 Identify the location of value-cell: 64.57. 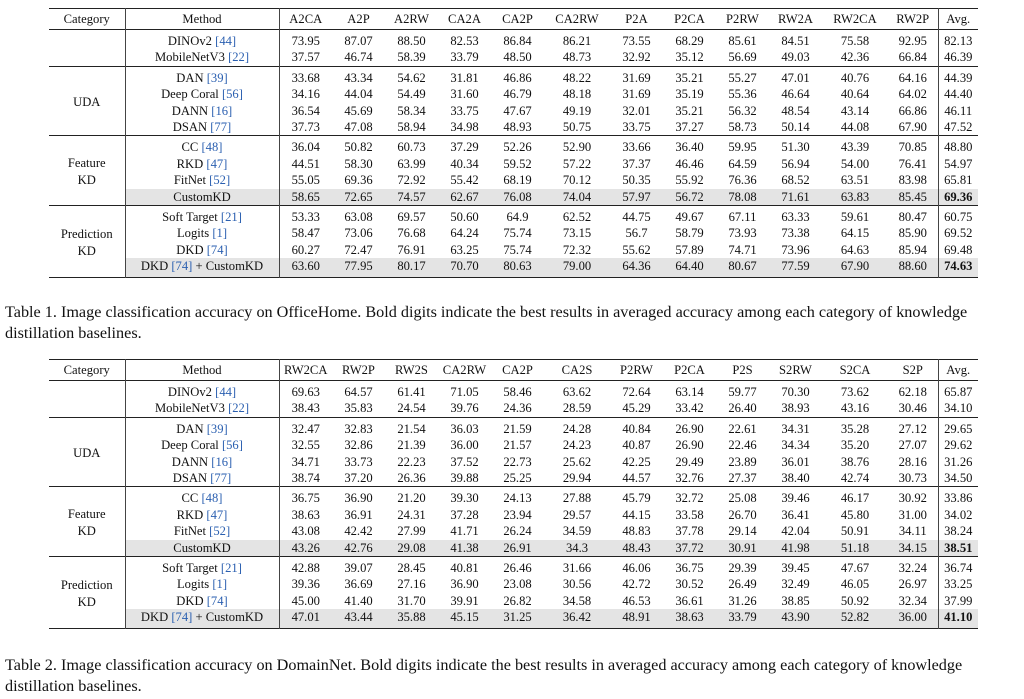
(358, 392).